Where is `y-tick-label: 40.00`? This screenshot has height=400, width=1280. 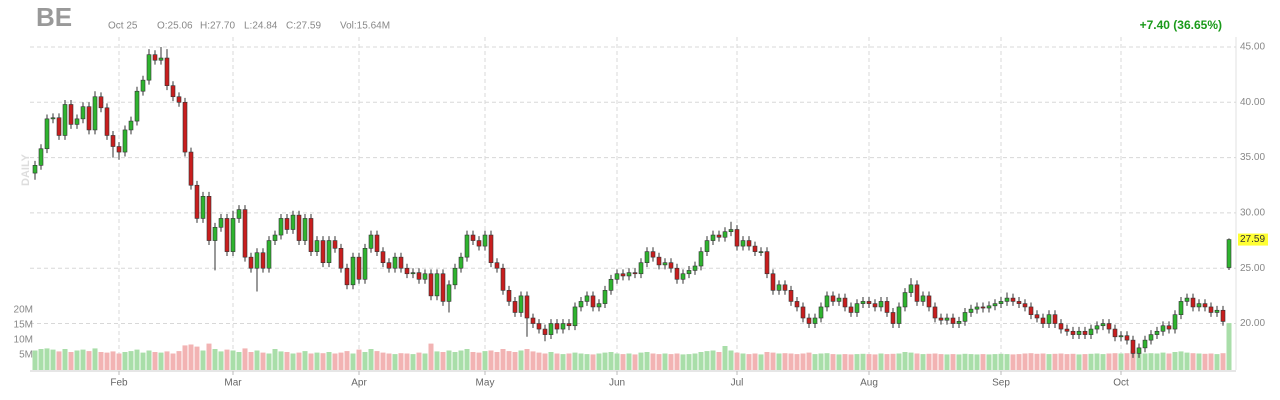
y-tick-label: 40.00 is located at coordinates (1252, 102).